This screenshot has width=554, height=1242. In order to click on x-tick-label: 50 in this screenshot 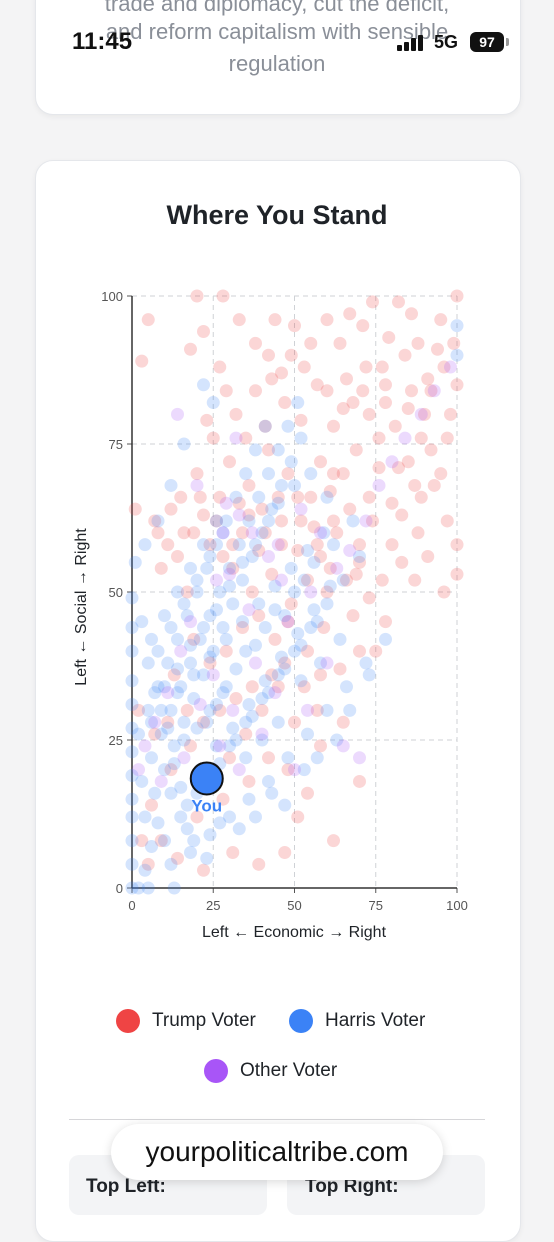, I will do `click(294, 905)`.